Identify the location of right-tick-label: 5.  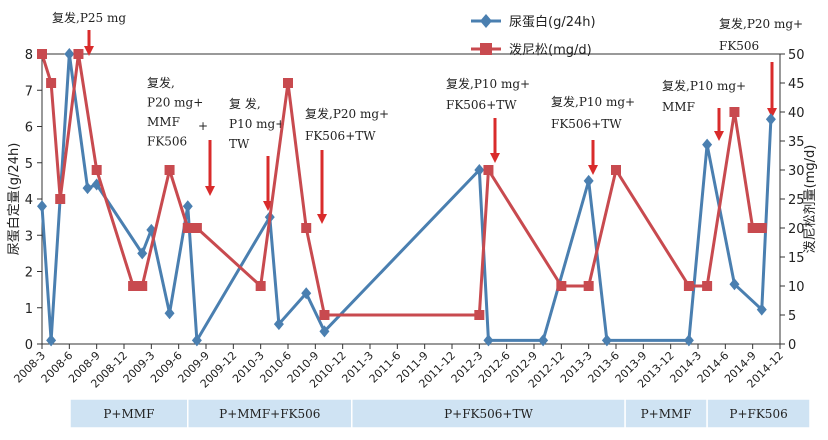
(792, 316).